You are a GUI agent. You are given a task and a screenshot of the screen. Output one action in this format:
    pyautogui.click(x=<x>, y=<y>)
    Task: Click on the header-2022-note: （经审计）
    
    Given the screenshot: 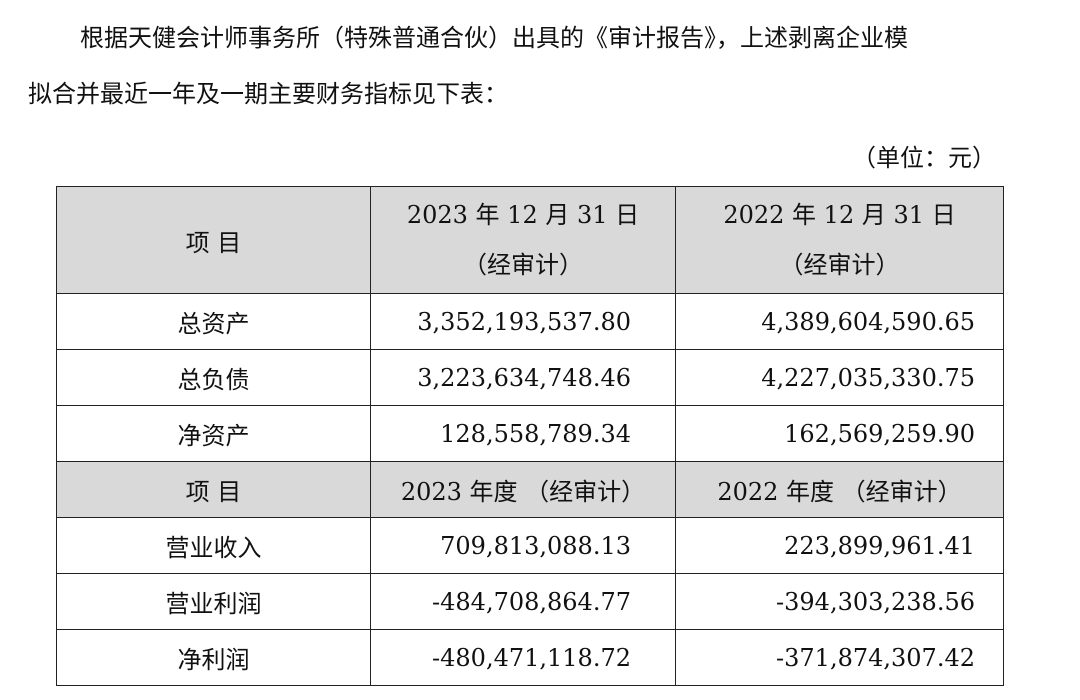 What is the action you would take?
    pyautogui.click(x=839, y=265)
    